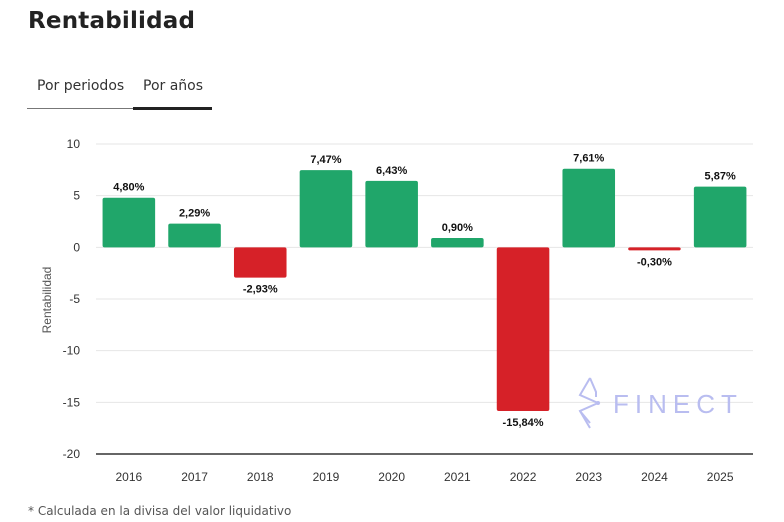  What do you see at coordinates (391, 214) in the screenshot?
I see `bar-2020` at bounding box center [391, 214].